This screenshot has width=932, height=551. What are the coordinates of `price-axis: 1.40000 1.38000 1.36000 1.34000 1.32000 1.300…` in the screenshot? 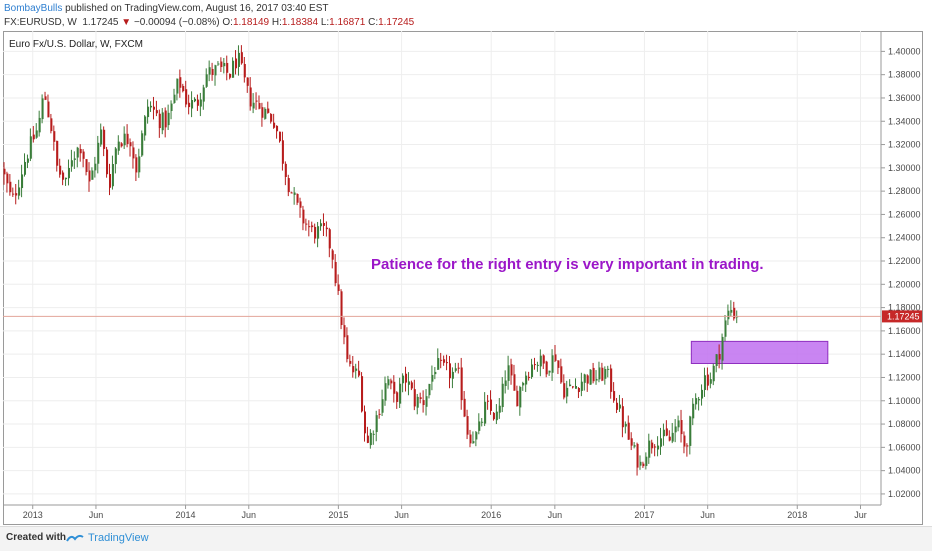 It's located at (900, 268).